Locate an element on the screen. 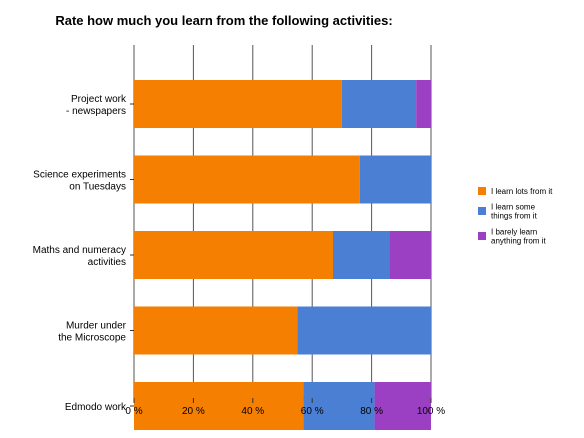  legend-label: I barely learn is located at coordinates (514, 232).